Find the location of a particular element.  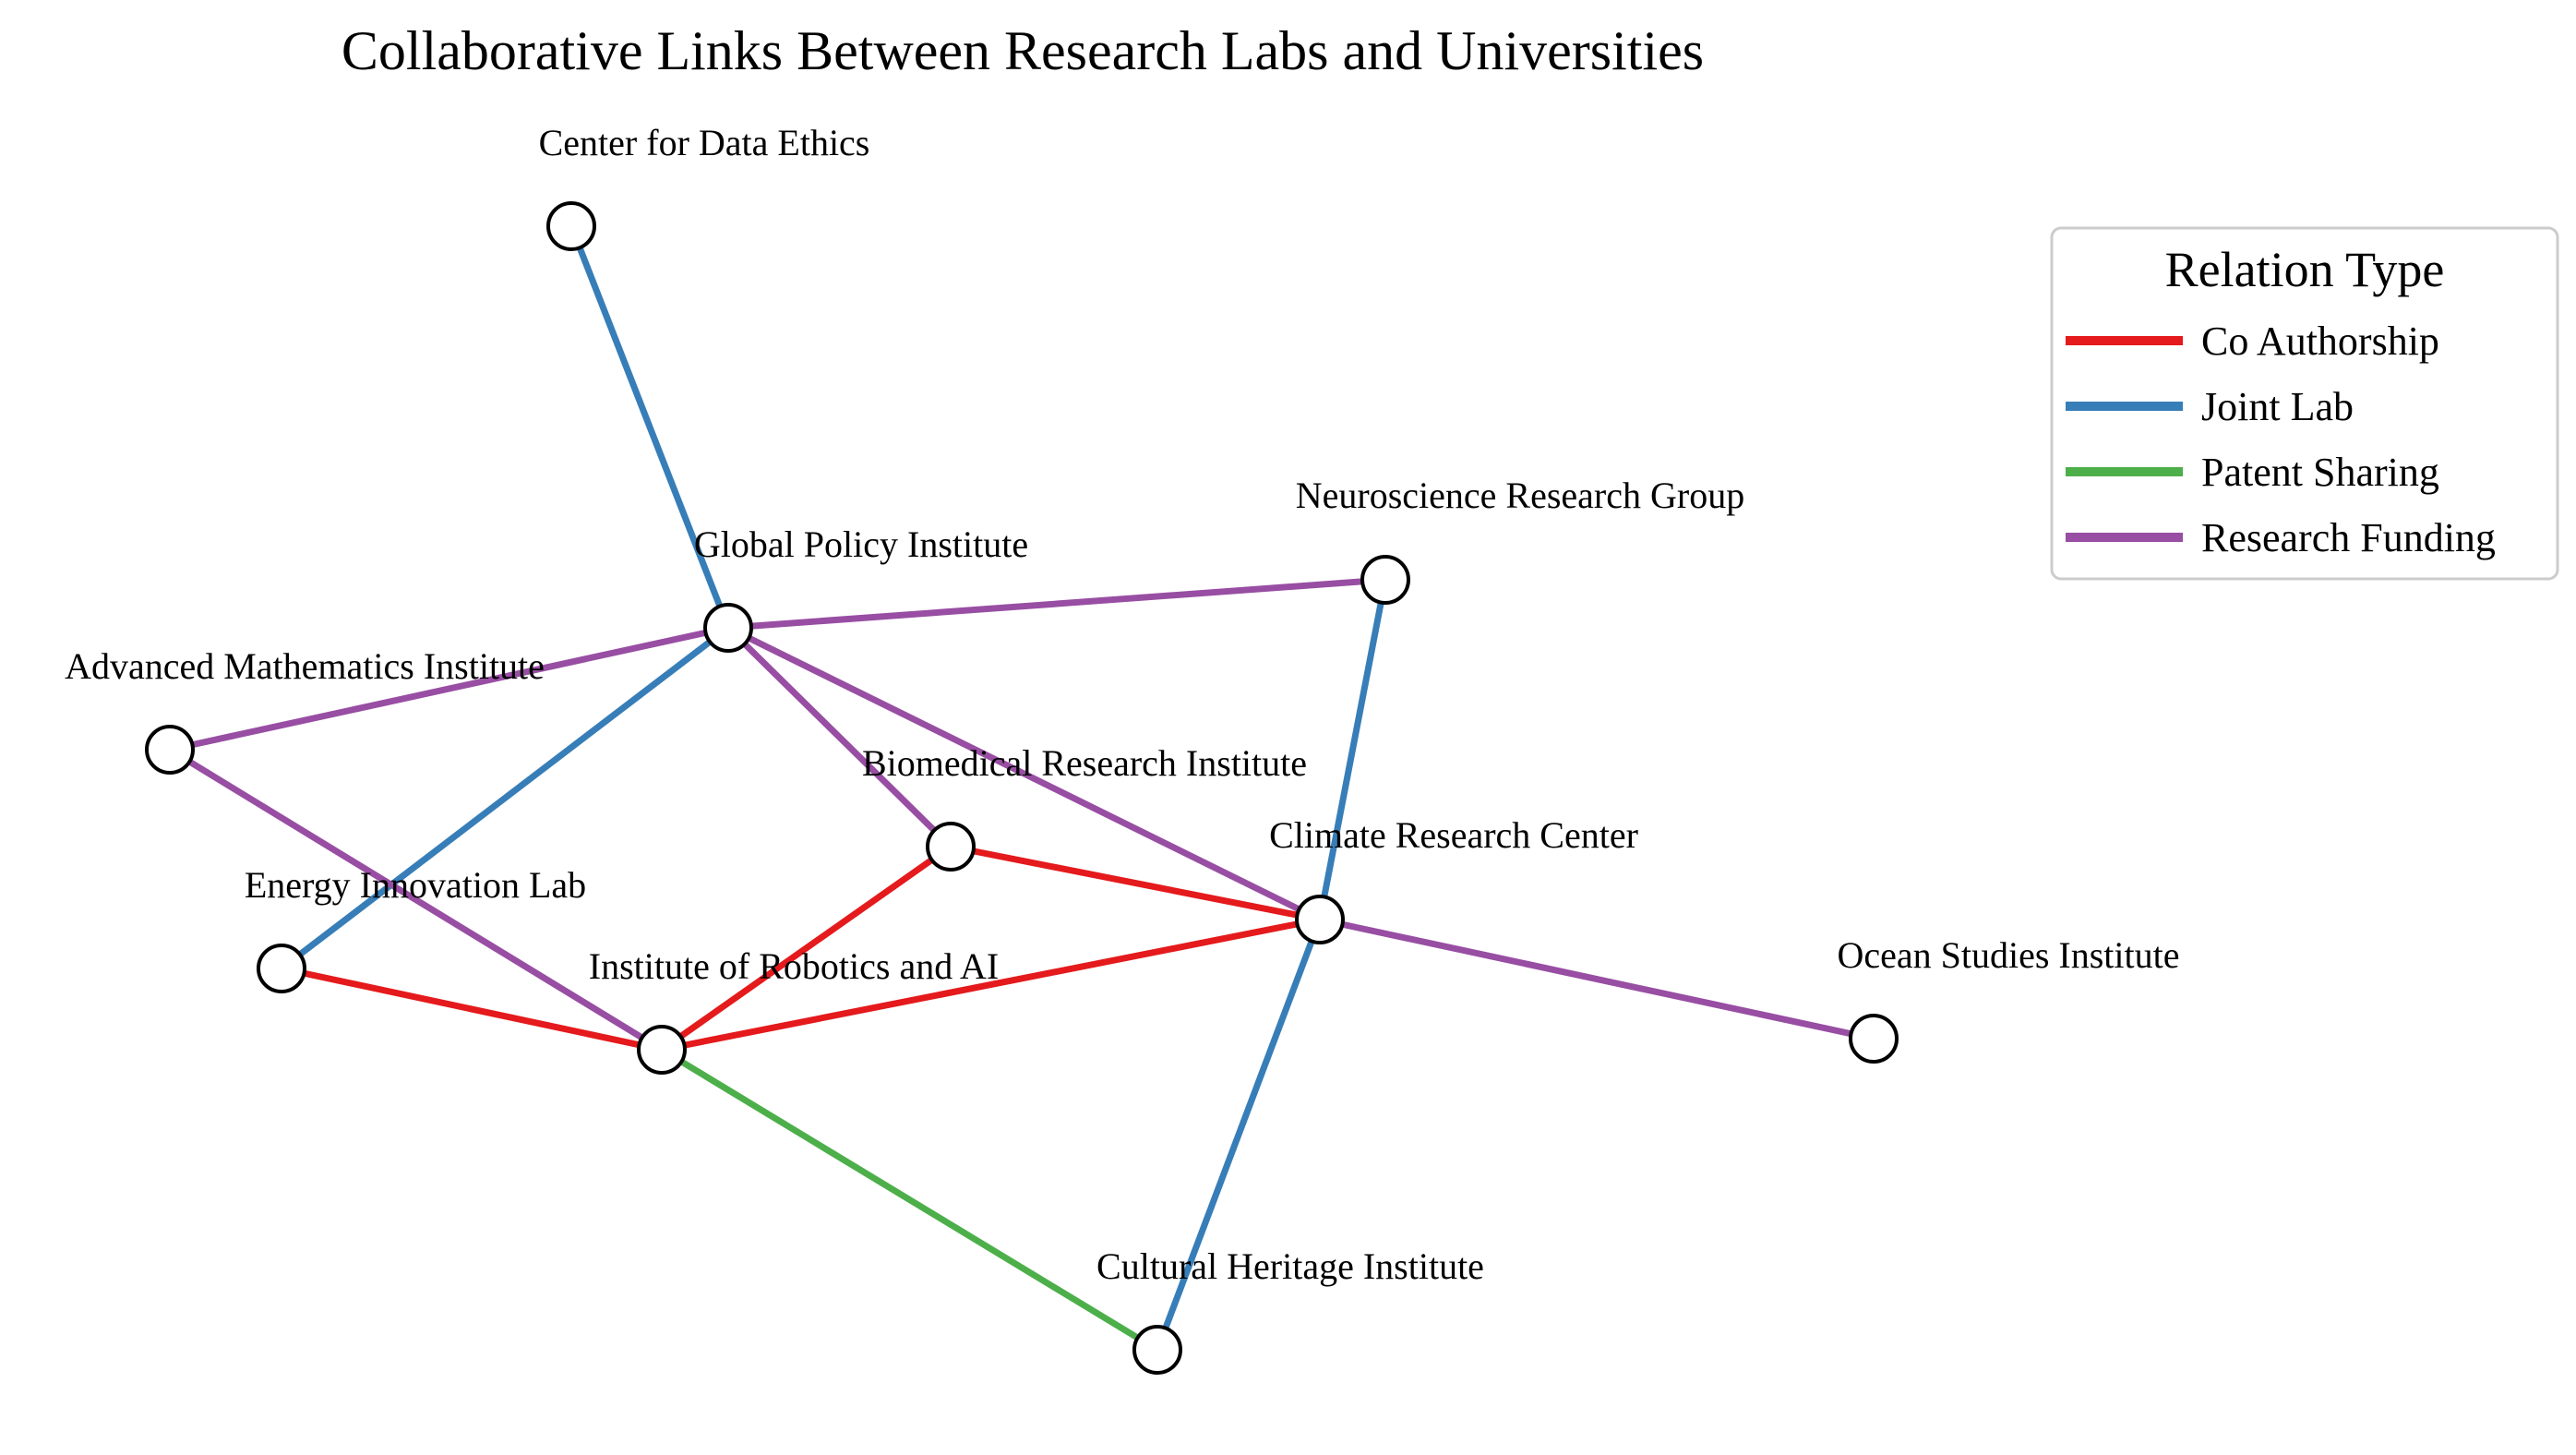

node-label-cde: Center for Data Ethics is located at coordinates (704, 142).